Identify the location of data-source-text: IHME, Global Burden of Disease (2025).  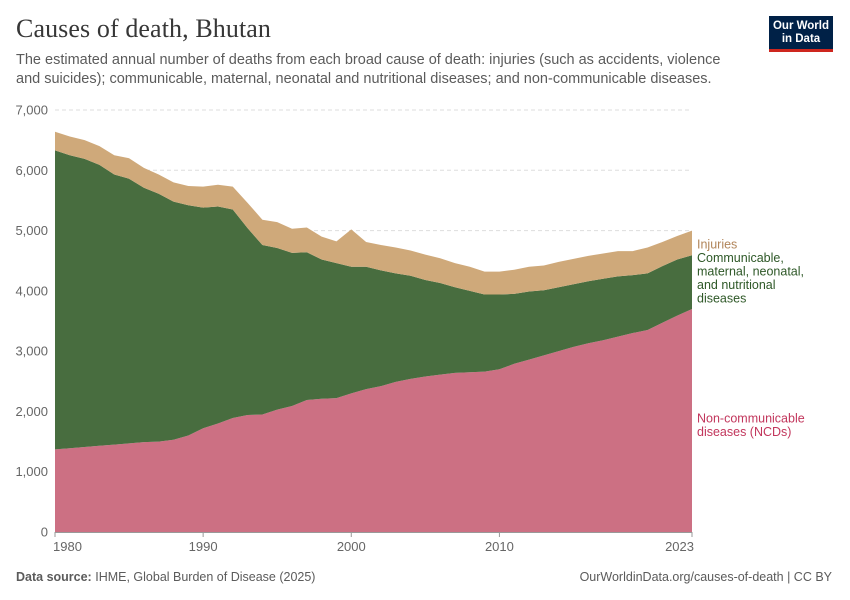
(205, 577).